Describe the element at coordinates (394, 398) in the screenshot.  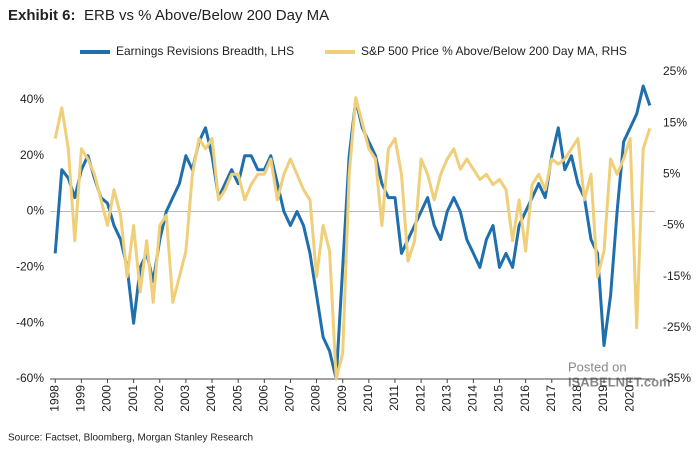
I see `x-tick-label: 2011` at that location.